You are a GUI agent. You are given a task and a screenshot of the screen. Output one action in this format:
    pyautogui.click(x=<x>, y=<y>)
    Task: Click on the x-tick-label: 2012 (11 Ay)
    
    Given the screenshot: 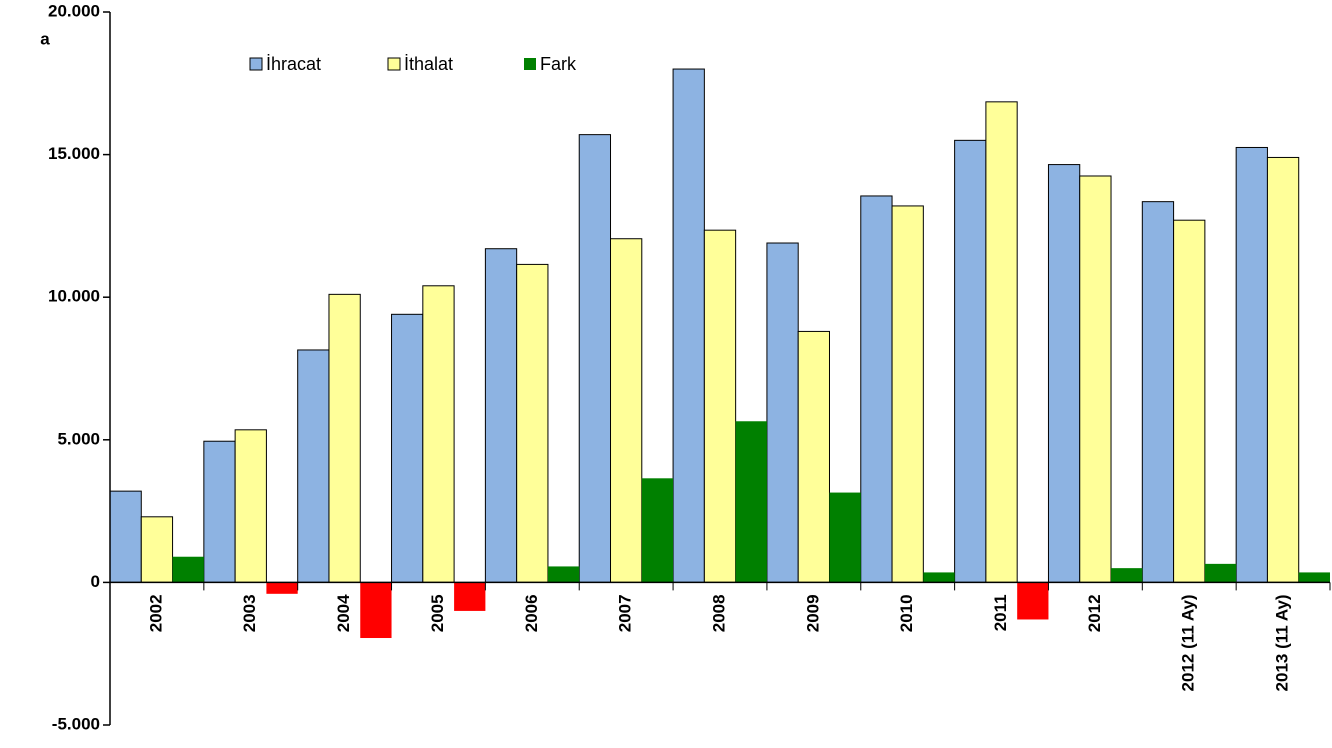 What is the action you would take?
    pyautogui.click(x=1188, y=642)
    